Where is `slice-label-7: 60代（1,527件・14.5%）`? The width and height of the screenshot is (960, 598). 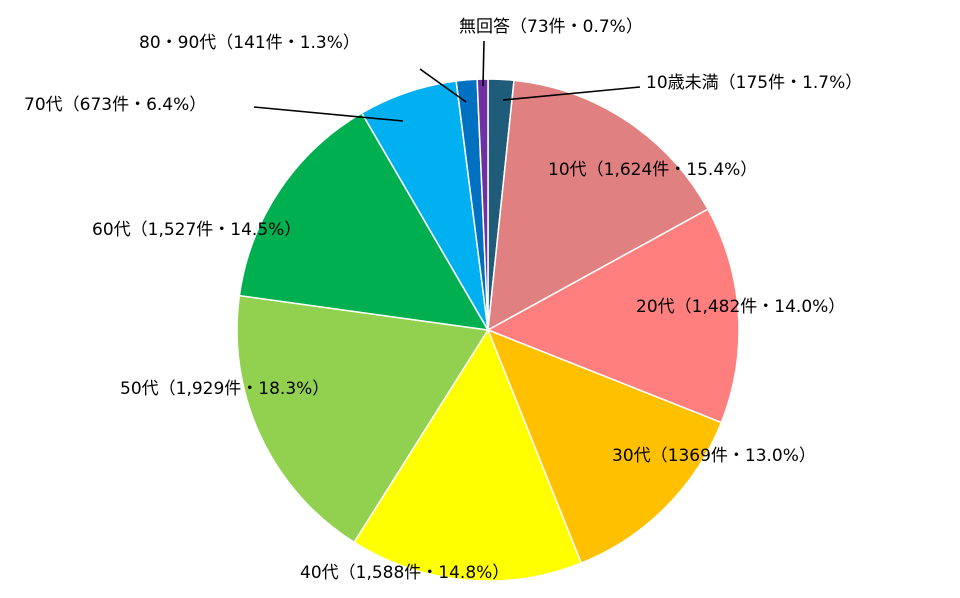
slice-label-7: 60代（1,527件・14.5%） is located at coordinates (196, 230).